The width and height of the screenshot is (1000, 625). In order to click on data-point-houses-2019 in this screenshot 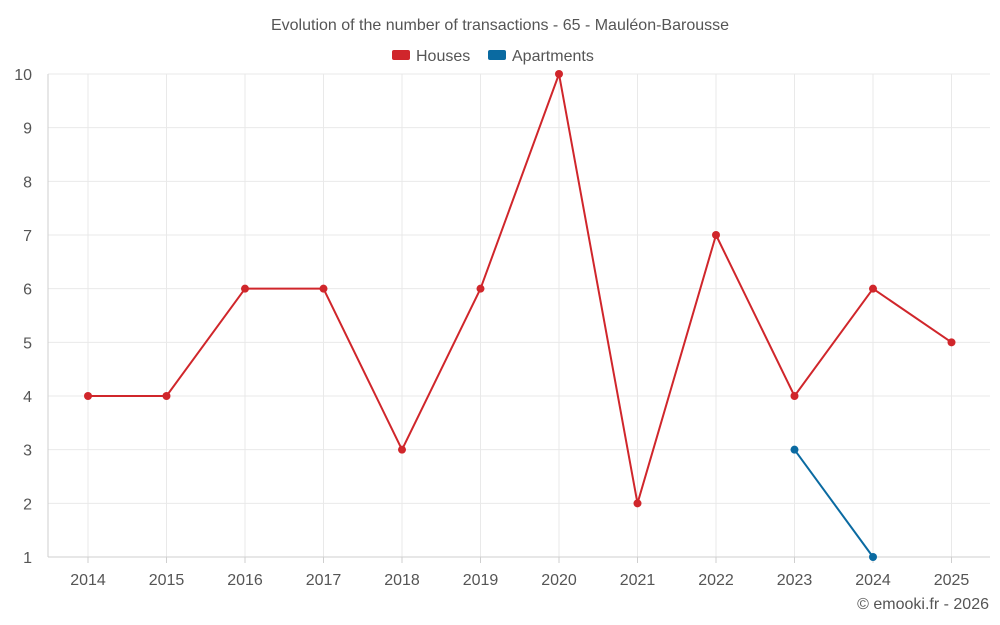, I will do `click(480, 288)`.